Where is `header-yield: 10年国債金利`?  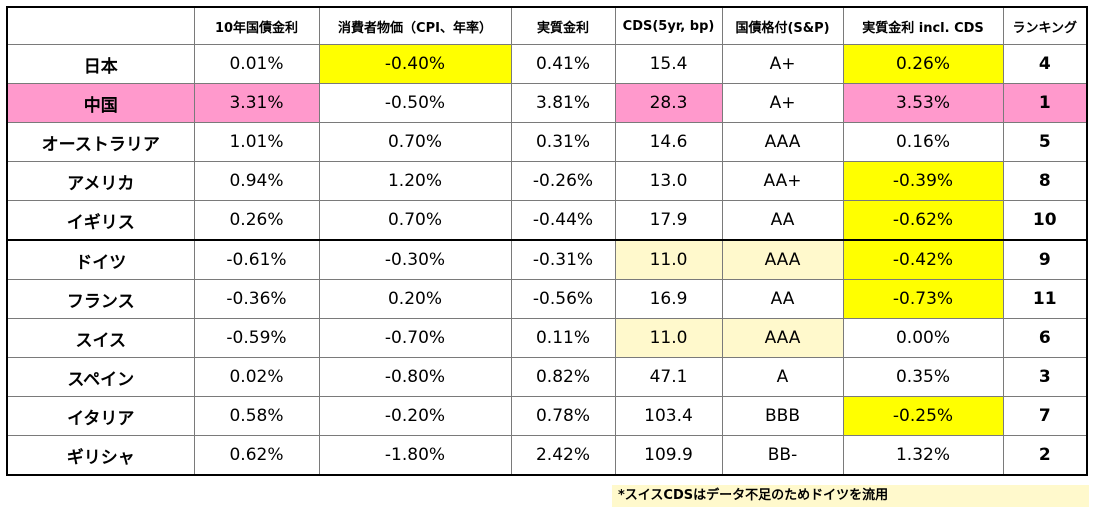
header-yield: 10年国債金利 is located at coordinates (256, 25).